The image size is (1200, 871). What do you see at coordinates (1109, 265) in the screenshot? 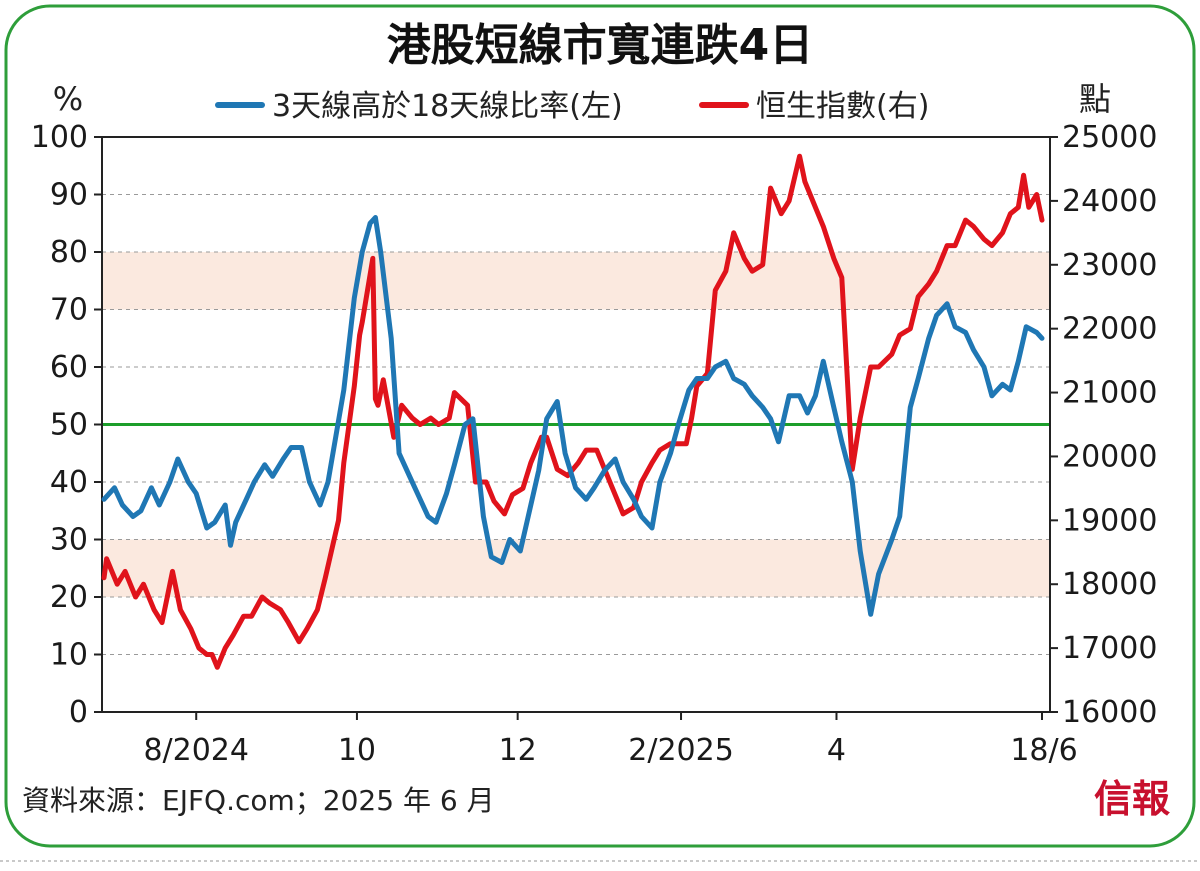
I see `right-tick-label-7: 23000` at bounding box center [1109, 265].